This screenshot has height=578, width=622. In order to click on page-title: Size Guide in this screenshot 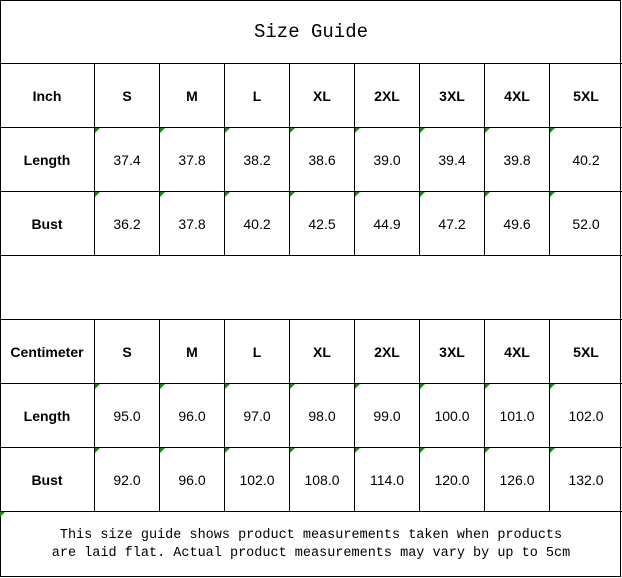, I will do `click(311, 32)`.